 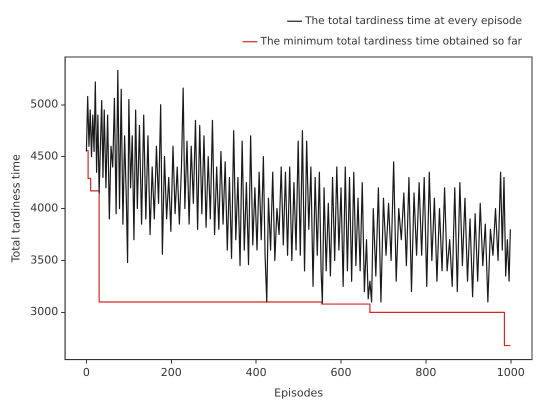 I want to click on y-tick-label: 4000, so click(x=44, y=207).